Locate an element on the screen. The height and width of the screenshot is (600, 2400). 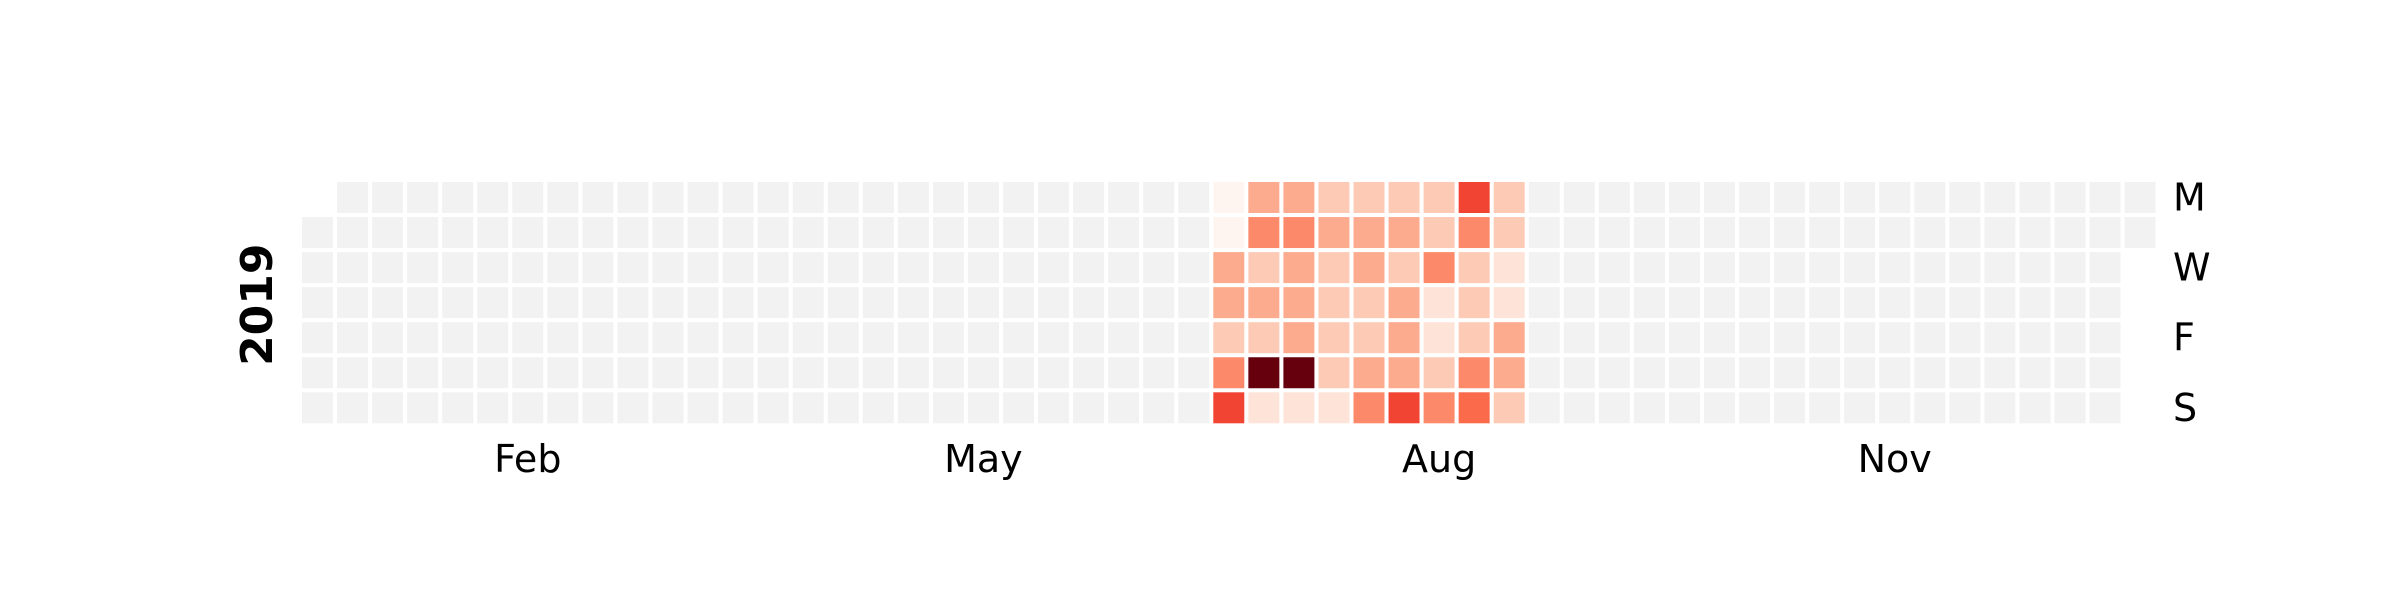
day-label-wednesday: W is located at coordinates (2192, 268).